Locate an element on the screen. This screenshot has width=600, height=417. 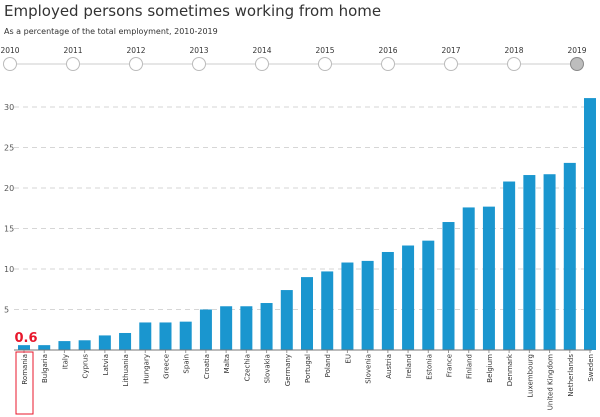
x-tick-label: Hungary is located at coordinates (146, 369).